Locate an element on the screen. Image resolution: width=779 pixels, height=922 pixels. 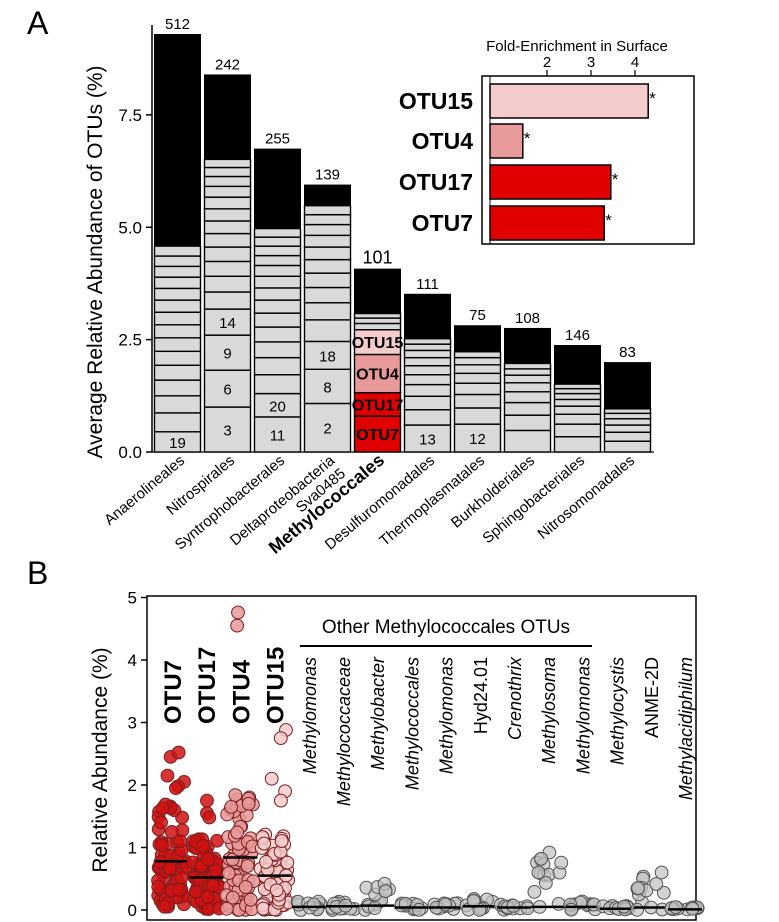
group-methylomonas-12: Methylomonas is located at coordinates (583, 787).